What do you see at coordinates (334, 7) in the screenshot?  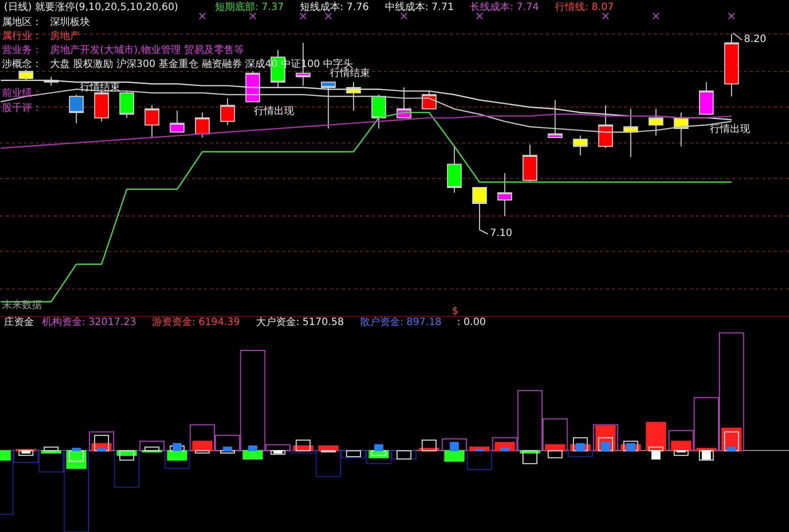 I see `annotation: 短线成本: 7.76` at bounding box center [334, 7].